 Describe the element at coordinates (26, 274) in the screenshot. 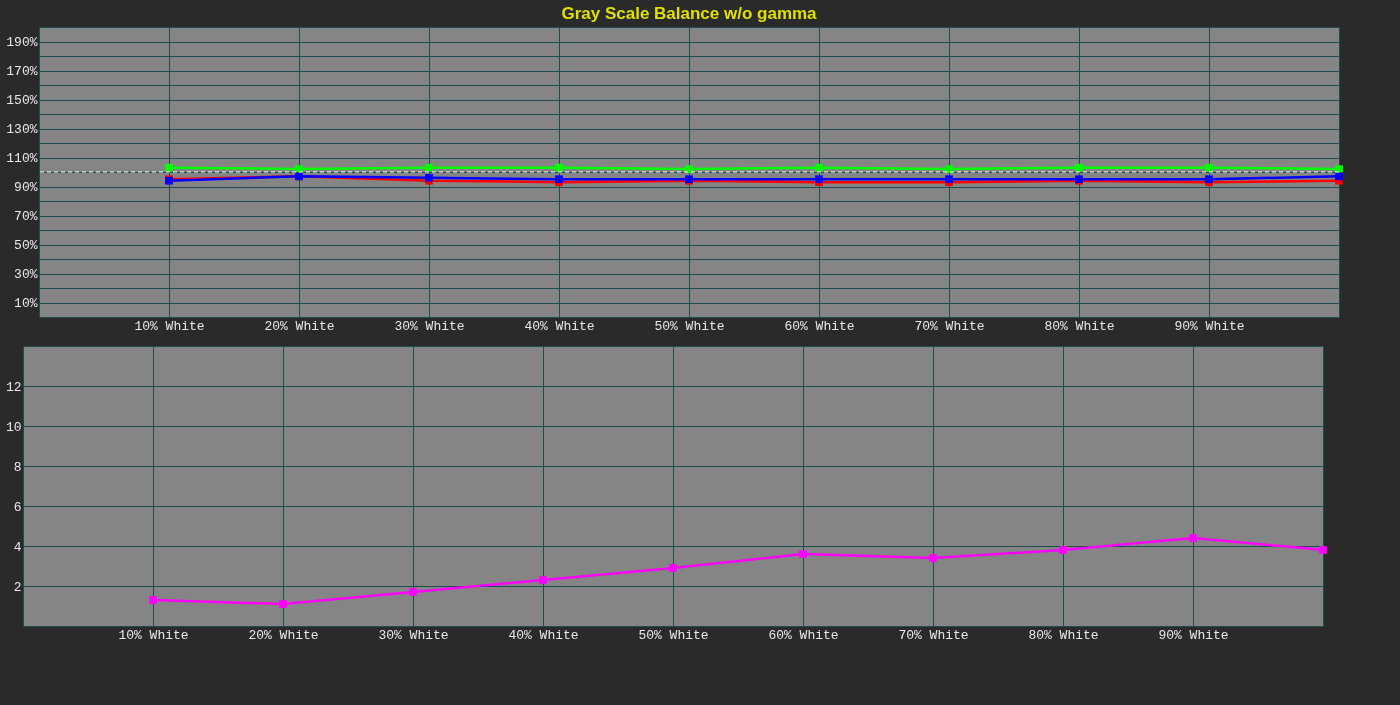

I see `y-tick-label: 30%` at that location.